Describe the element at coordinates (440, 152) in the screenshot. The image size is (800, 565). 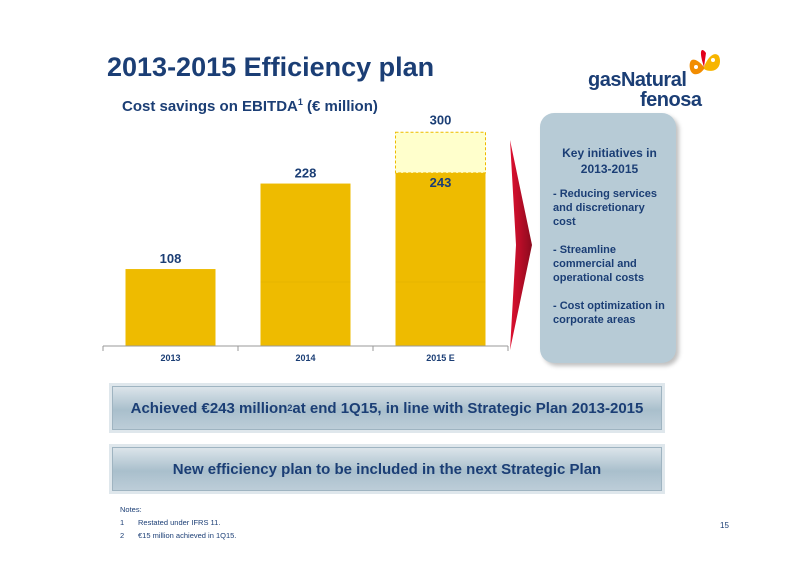
I see `target-bar` at that location.